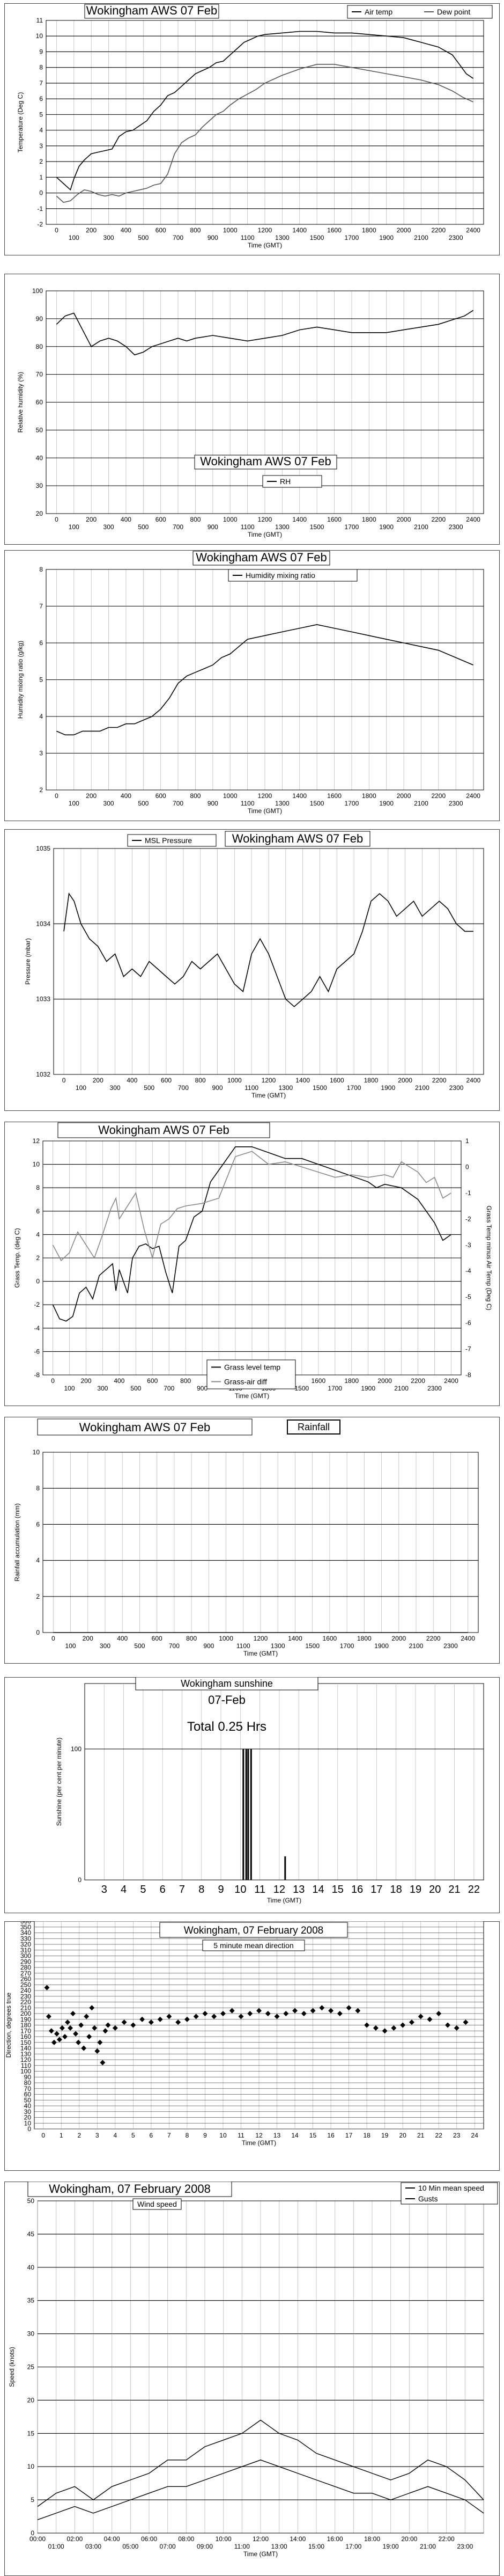 The height and width of the screenshot is (2576, 504). I want to click on y-tick-label: 90, so click(39, 319).